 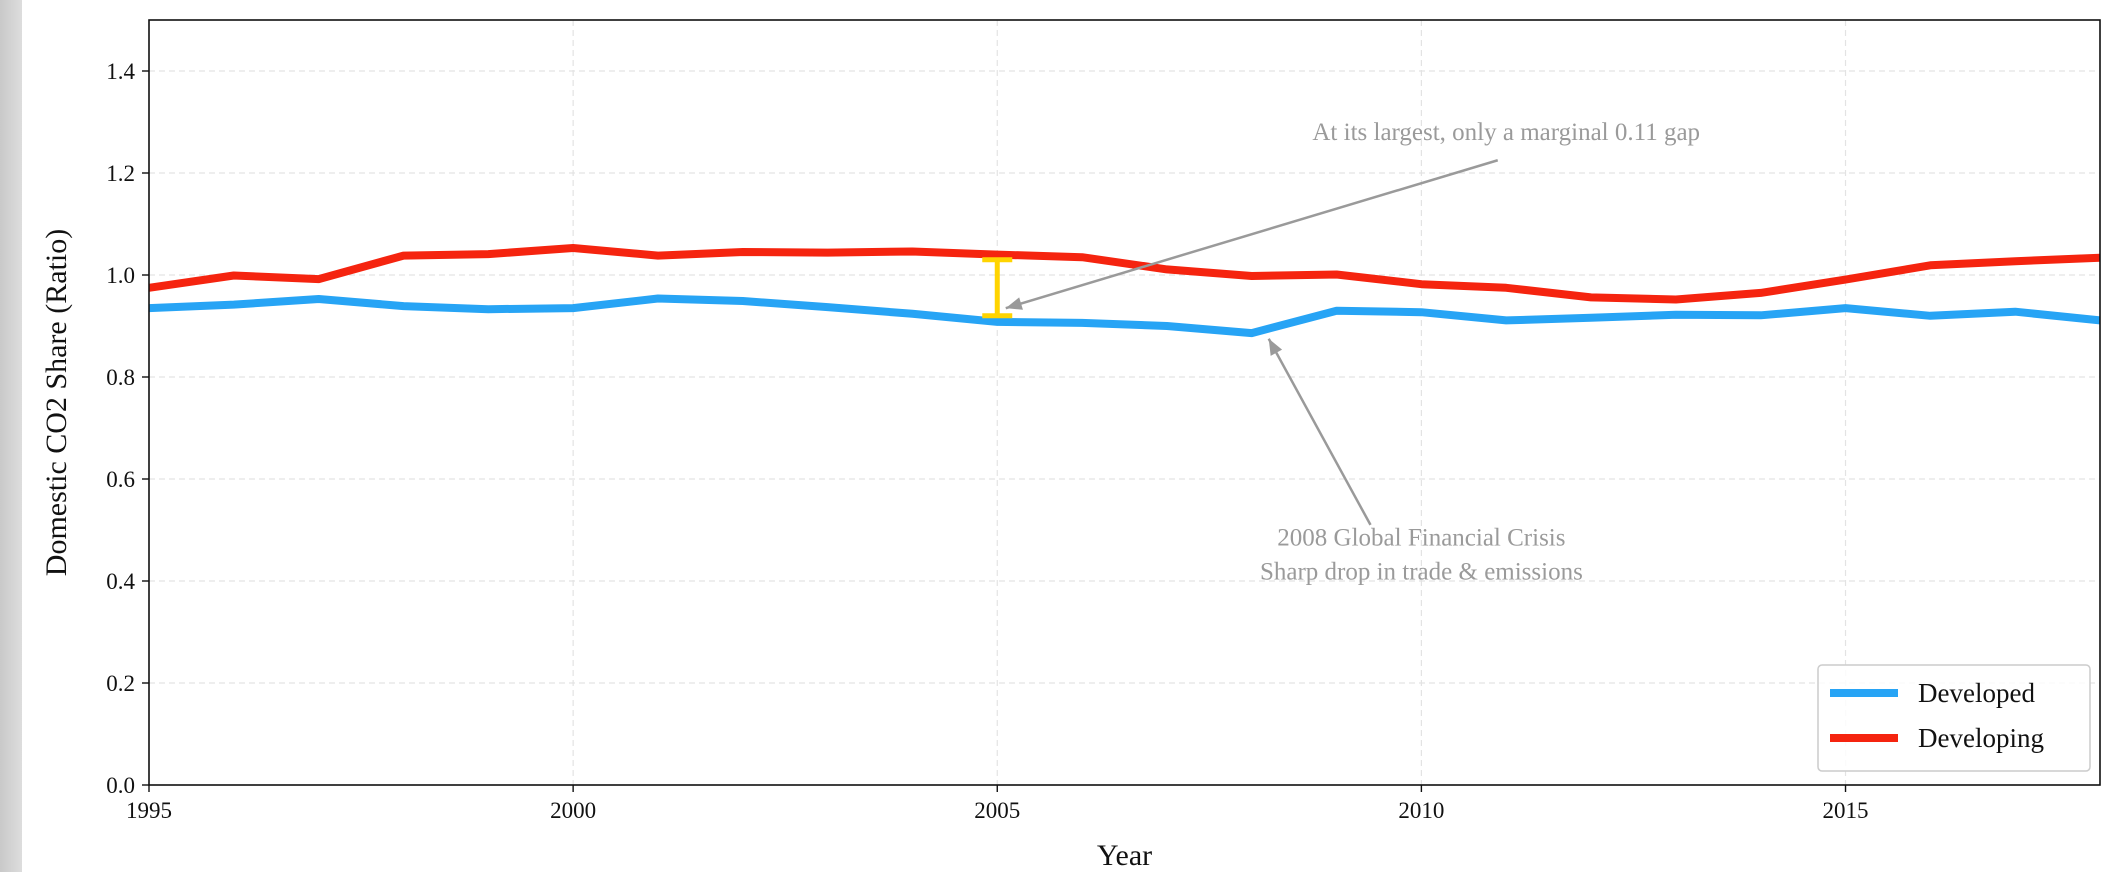 What do you see at coordinates (1275, 347) in the screenshot?
I see `crisis-arrow-head` at bounding box center [1275, 347].